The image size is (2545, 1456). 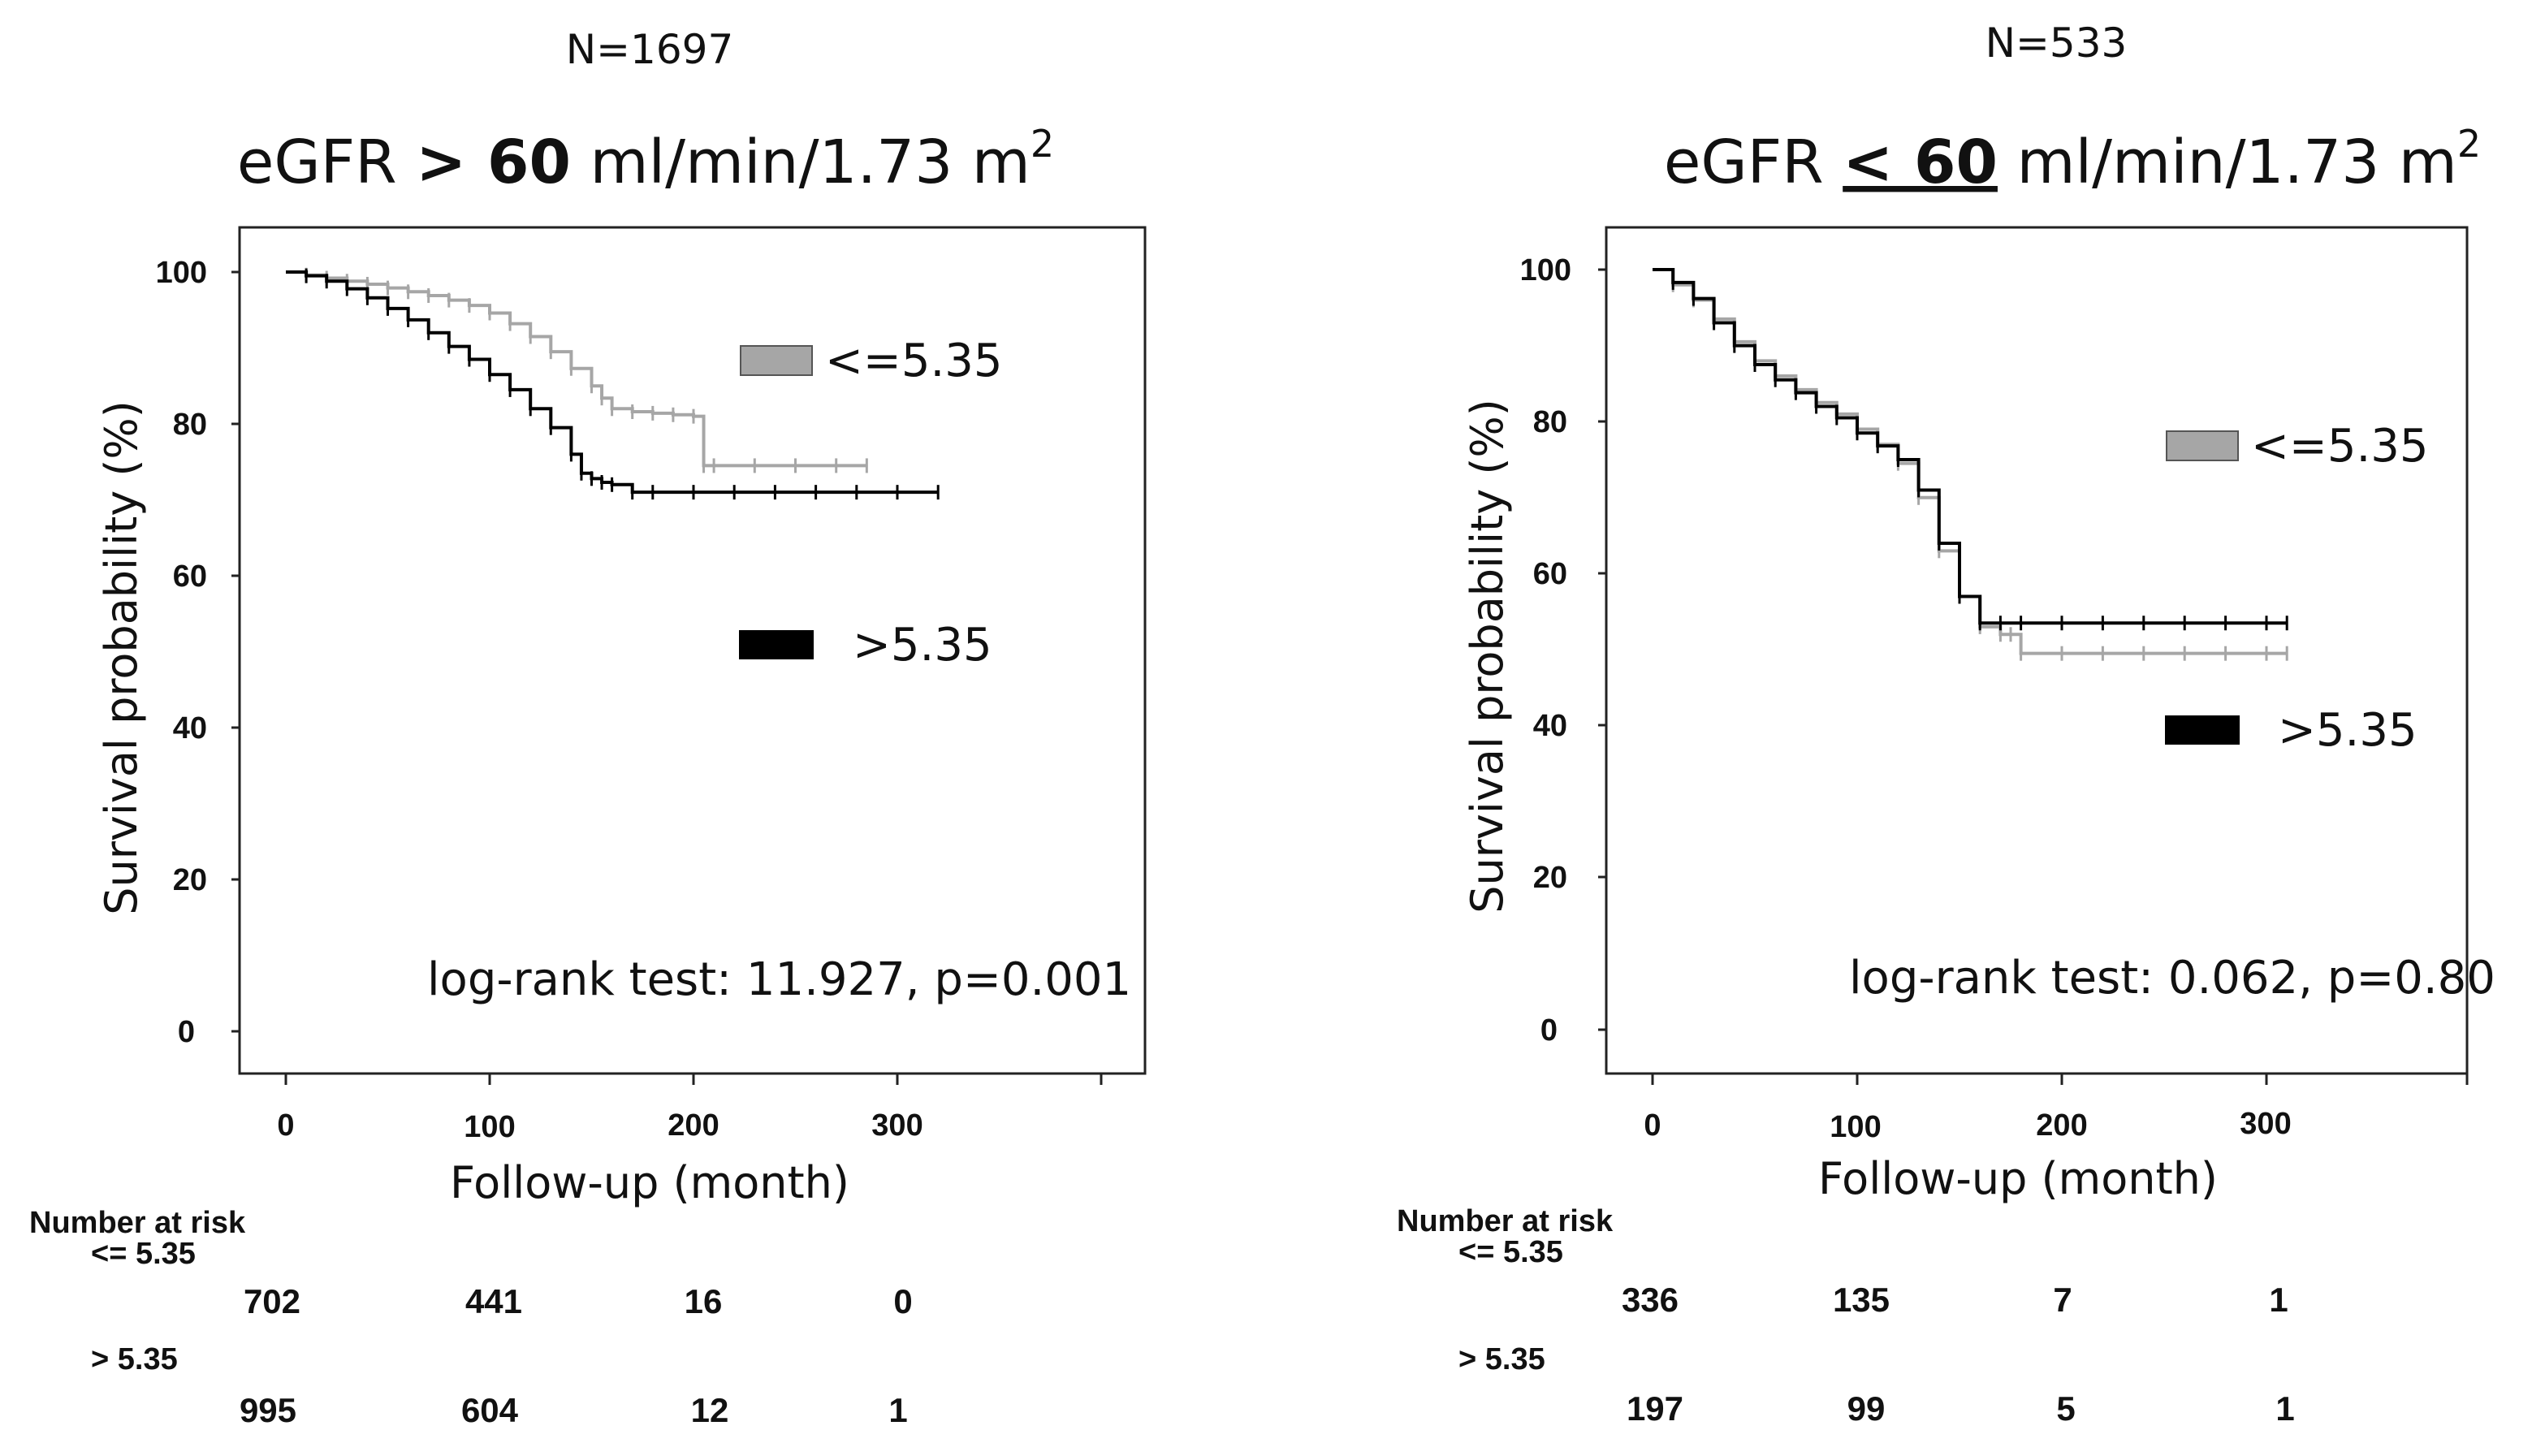 I want to click on risk-value: 5, so click(x=2065, y=1408).